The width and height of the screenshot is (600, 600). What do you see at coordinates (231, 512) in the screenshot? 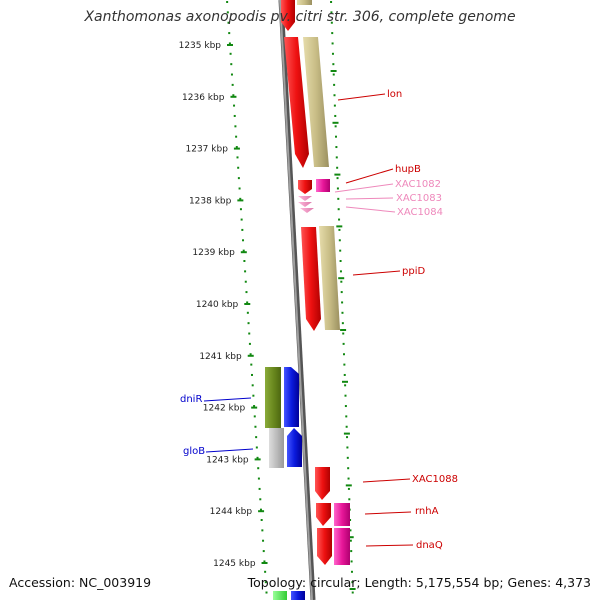
I see `tick-label: 1244 kbp` at bounding box center [231, 512].